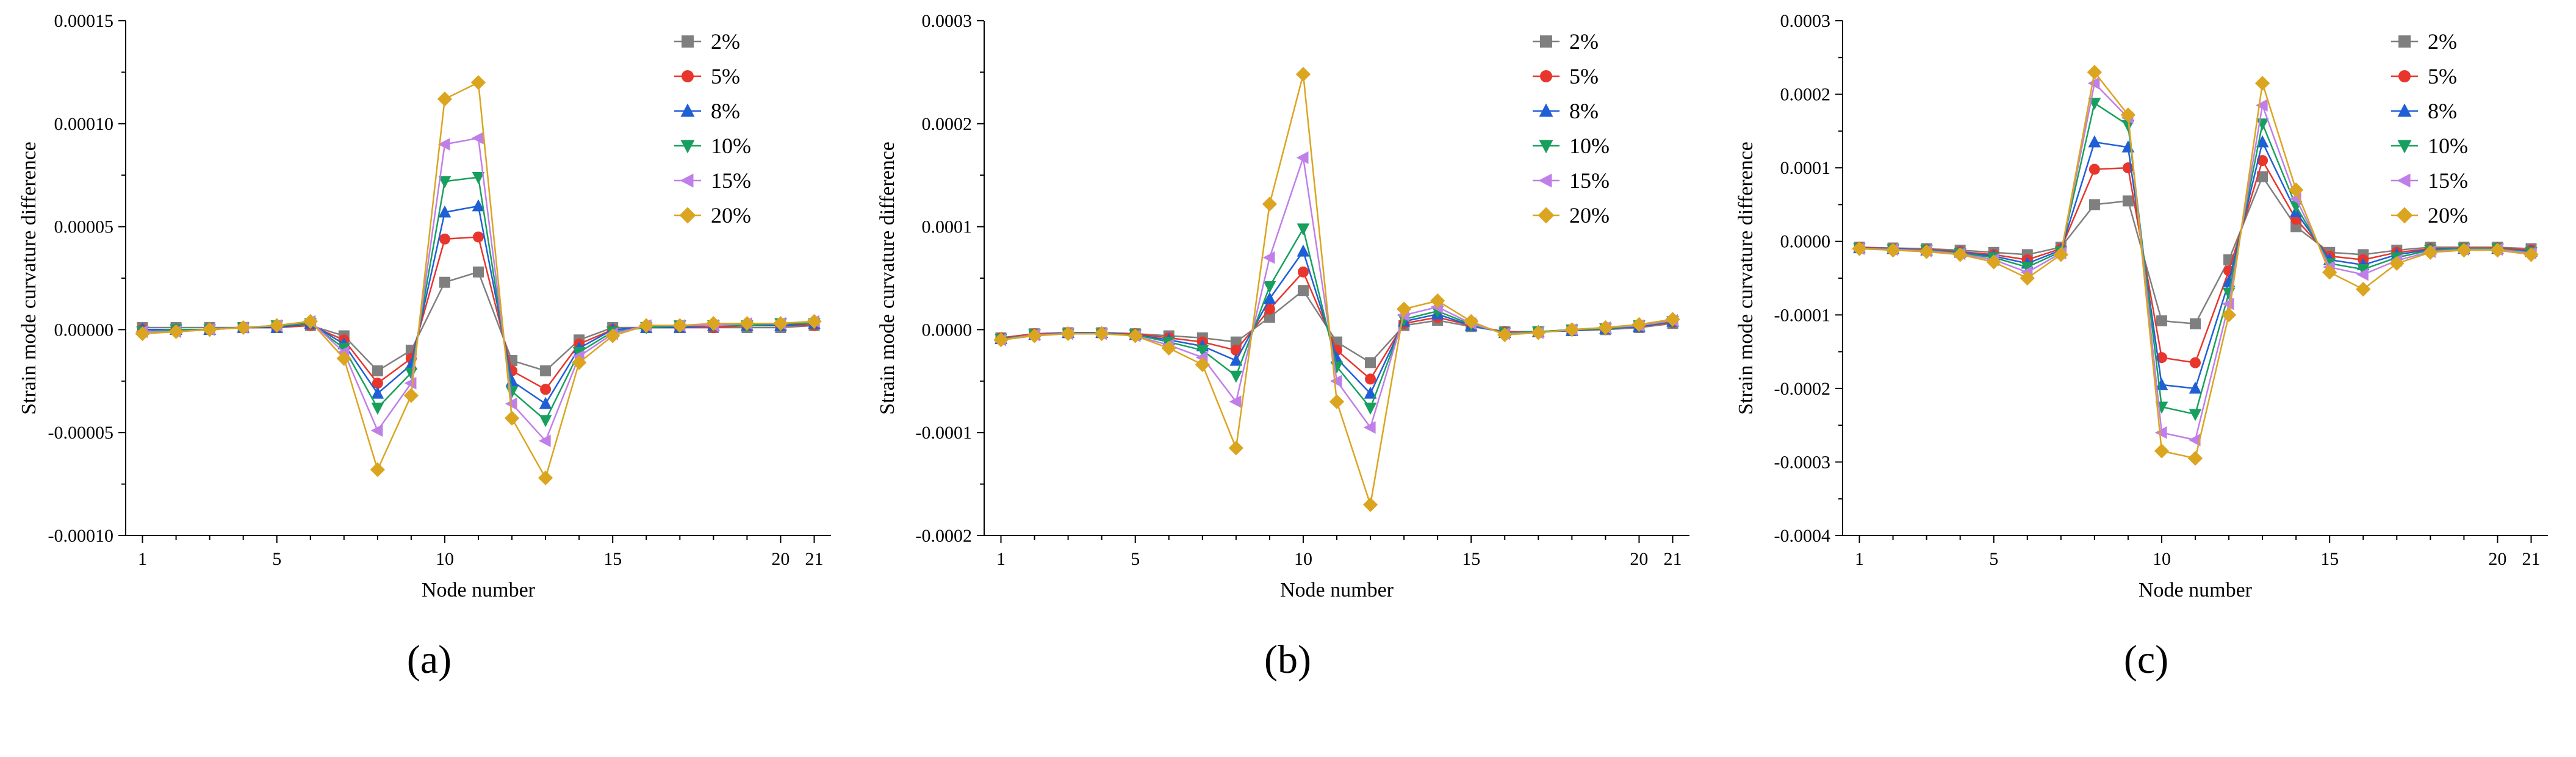  Describe the element at coordinates (80, 536) in the screenshot. I see `svg-text: -0.00010` at that location.